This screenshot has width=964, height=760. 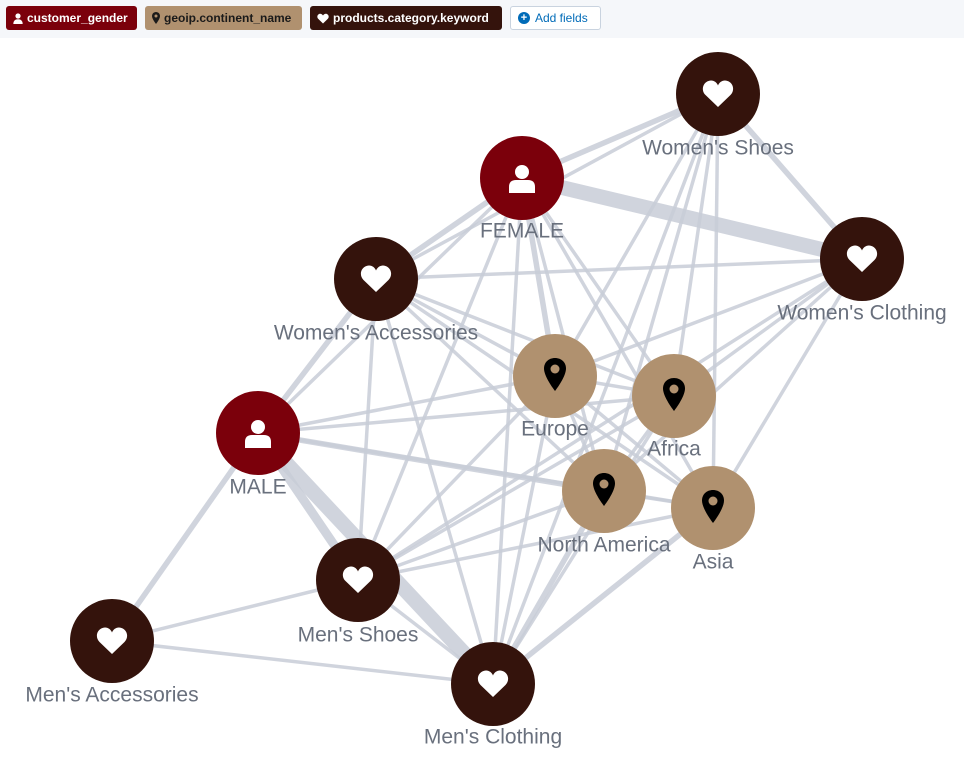 I want to click on node-womens-clothing: Women's Clothing, so click(x=862, y=271).